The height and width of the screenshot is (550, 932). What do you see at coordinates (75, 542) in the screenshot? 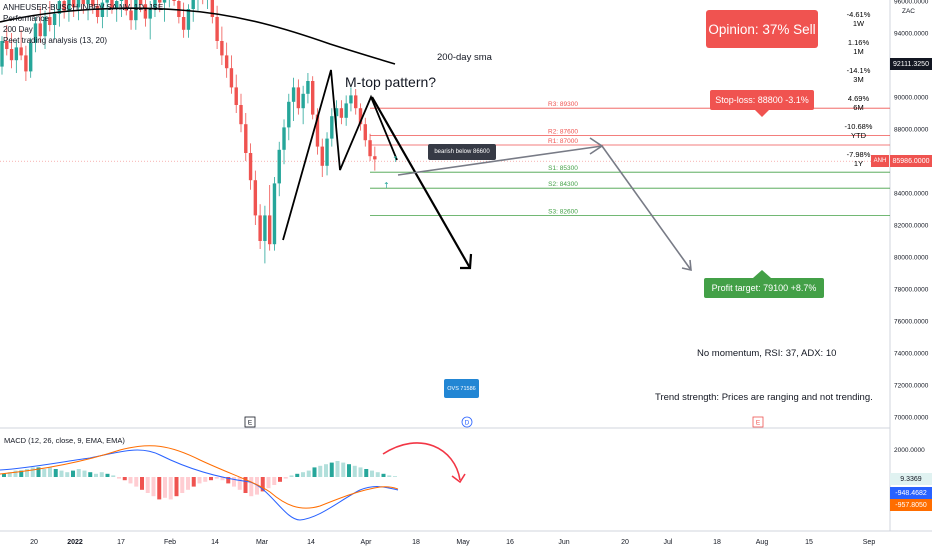
I see `time-tick: 2022` at bounding box center [75, 542].